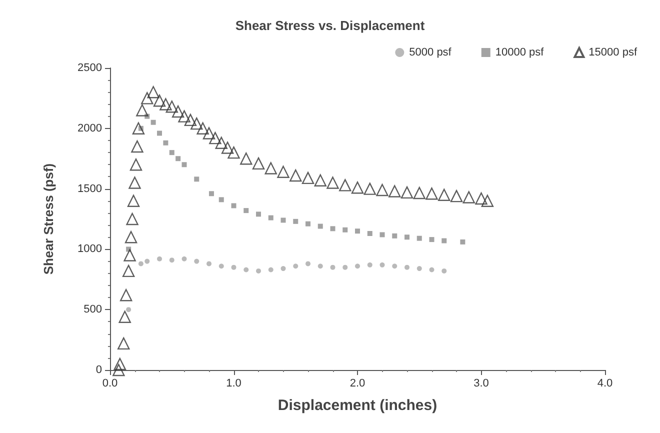  What do you see at coordinates (330, 25) in the screenshot?
I see `chart-title: Shear Stress vs. Displacement` at bounding box center [330, 25].